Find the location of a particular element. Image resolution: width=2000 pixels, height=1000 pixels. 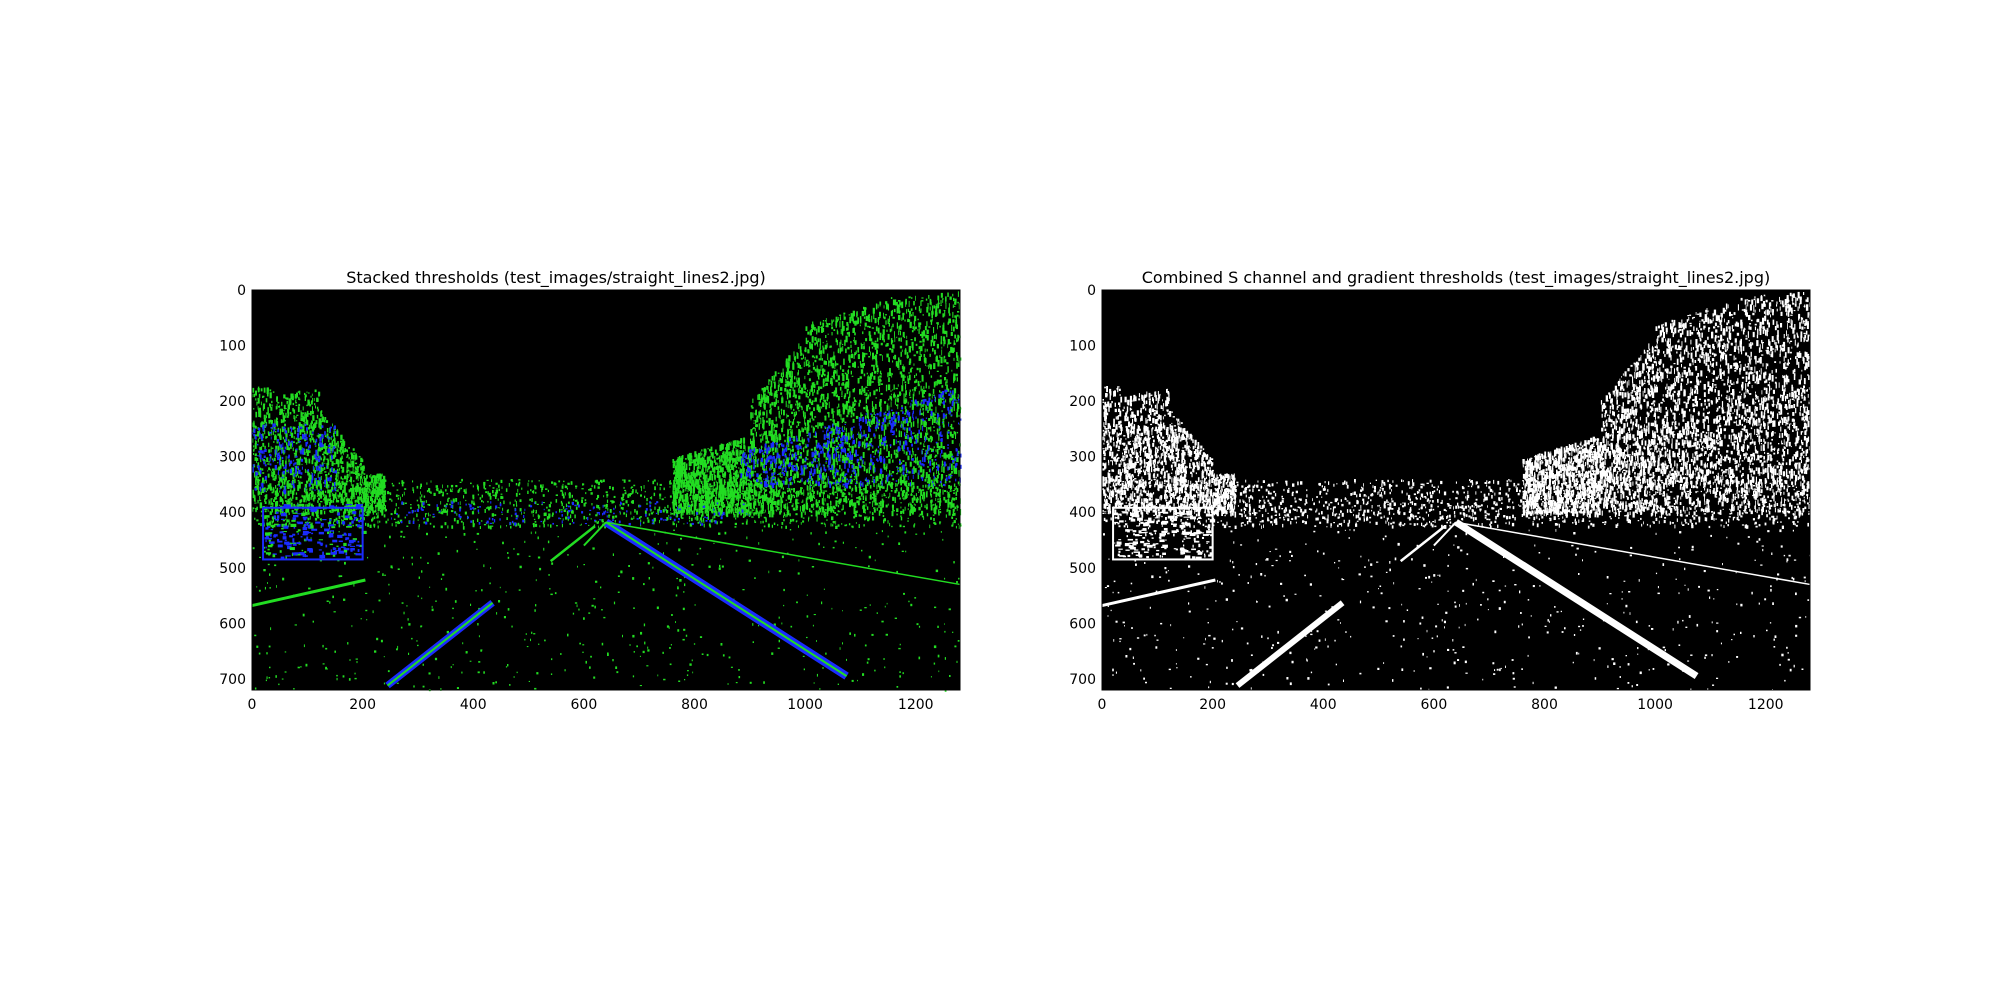

left-ytick-label: 100 is located at coordinates (232, 347).